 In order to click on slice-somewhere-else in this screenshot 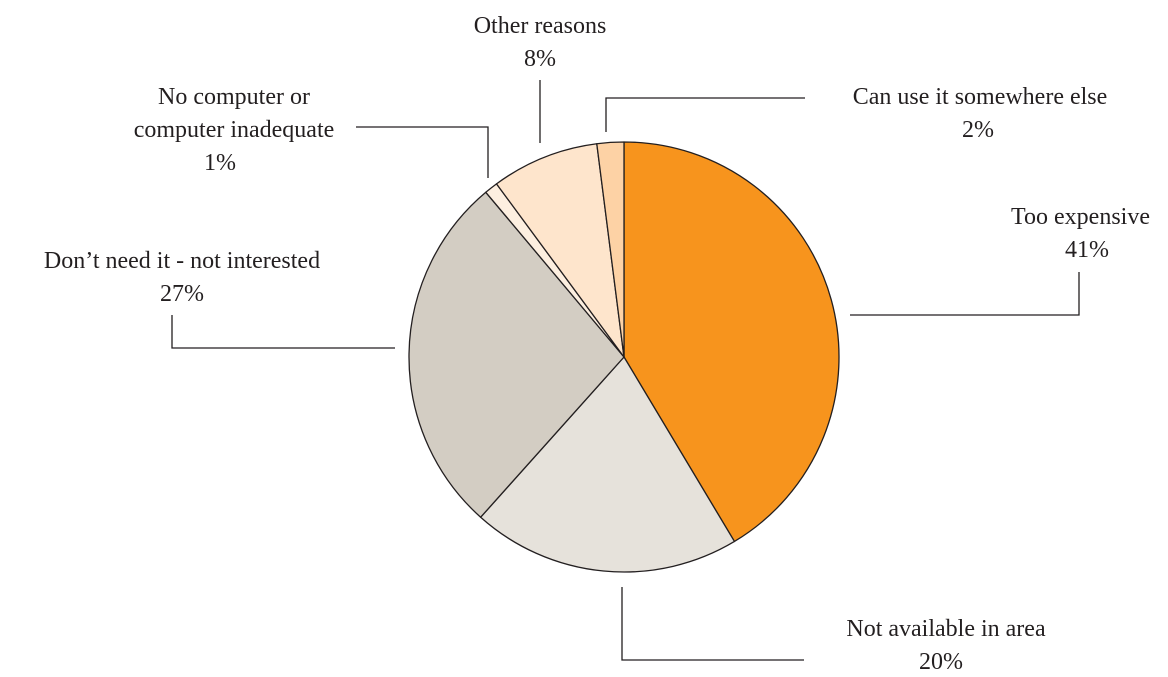, I will do `click(610, 249)`.